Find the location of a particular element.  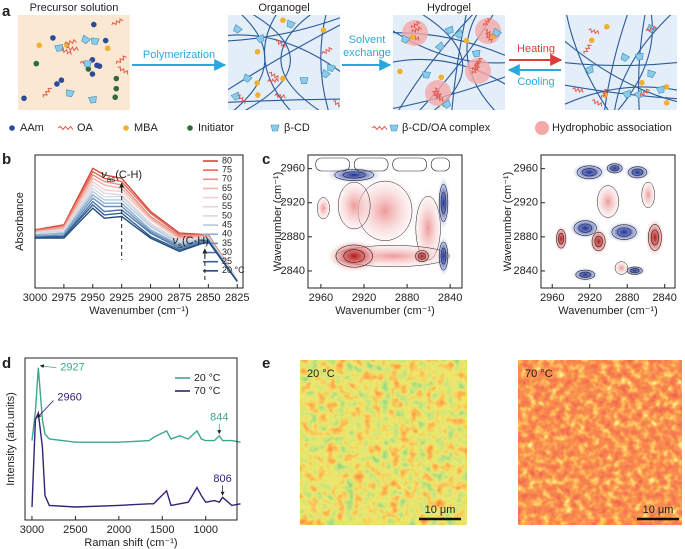

y-axis-label: Wavenumber (cm⁻¹) is located at coordinates (278, 222).